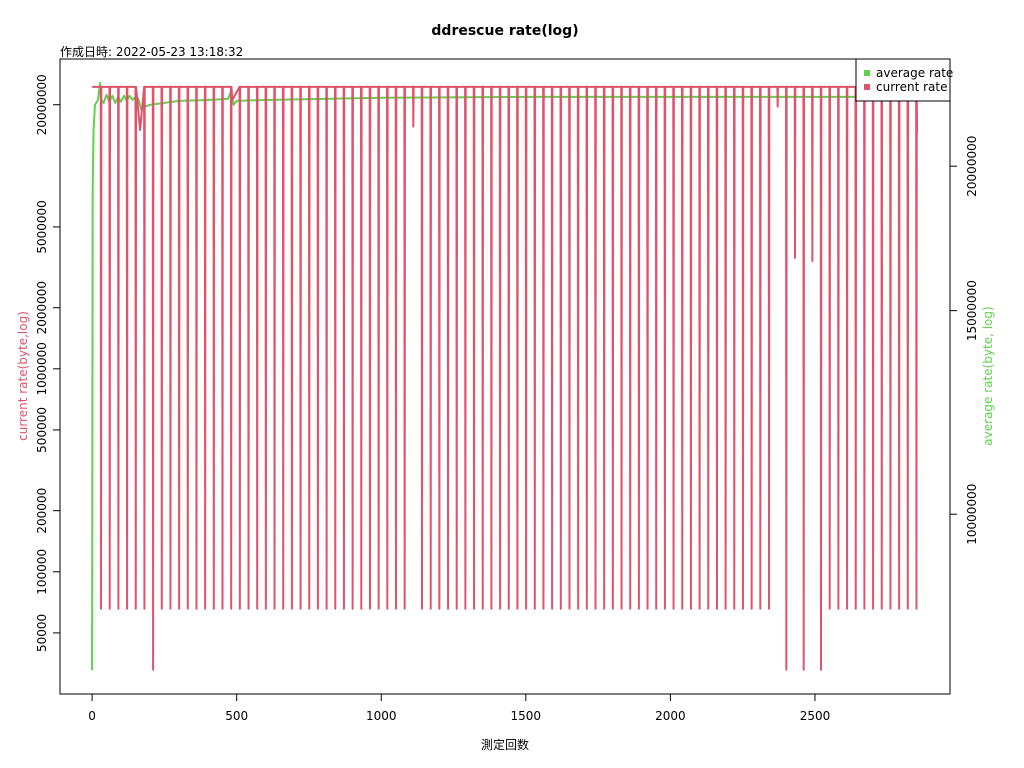  Describe the element at coordinates (972, 310) in the screenshot. I see `y2-tick-label: 15000000` at that location.